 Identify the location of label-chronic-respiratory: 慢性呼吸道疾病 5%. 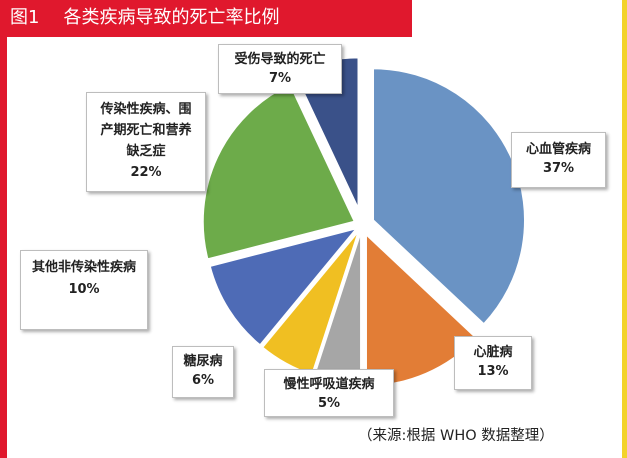
(329, 393).